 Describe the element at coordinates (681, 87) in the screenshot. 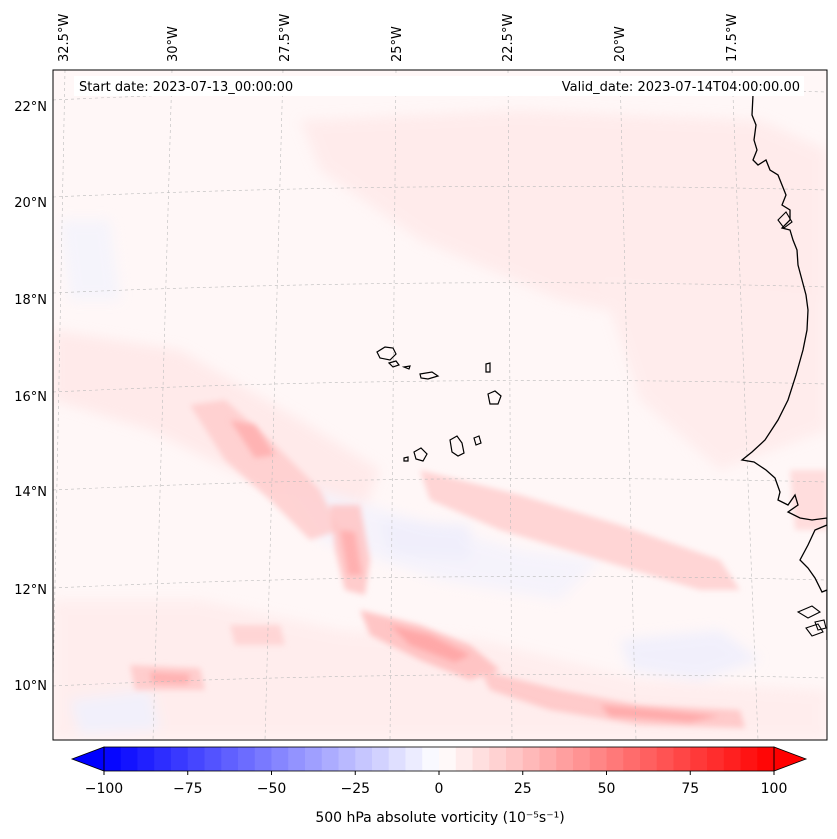

I see `valid-date-label: Valid_date: 2023-07-14T04:00:00.00` at that location.